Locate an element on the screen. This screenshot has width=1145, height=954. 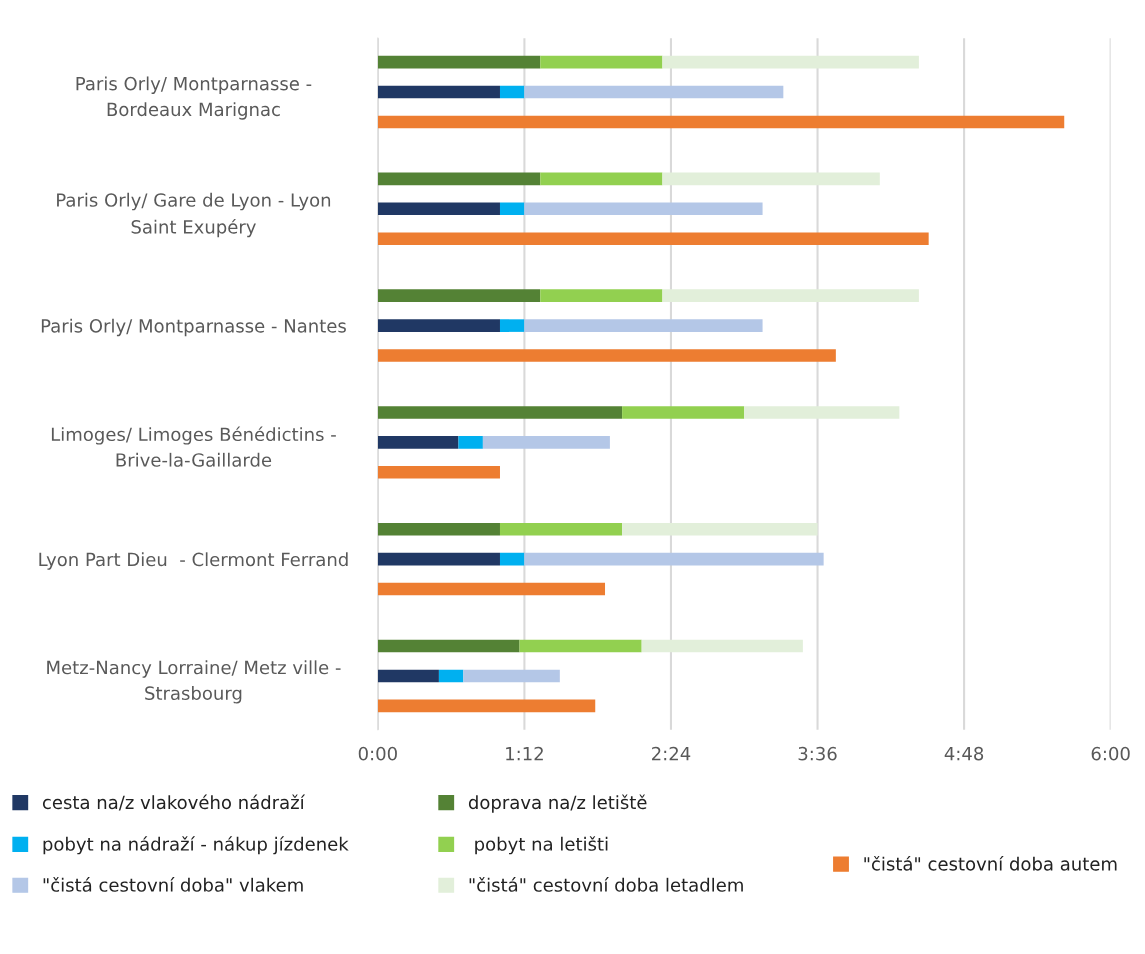
legend-label: cesta na/z vlakového nádraží is located at coordinates (174, 802).